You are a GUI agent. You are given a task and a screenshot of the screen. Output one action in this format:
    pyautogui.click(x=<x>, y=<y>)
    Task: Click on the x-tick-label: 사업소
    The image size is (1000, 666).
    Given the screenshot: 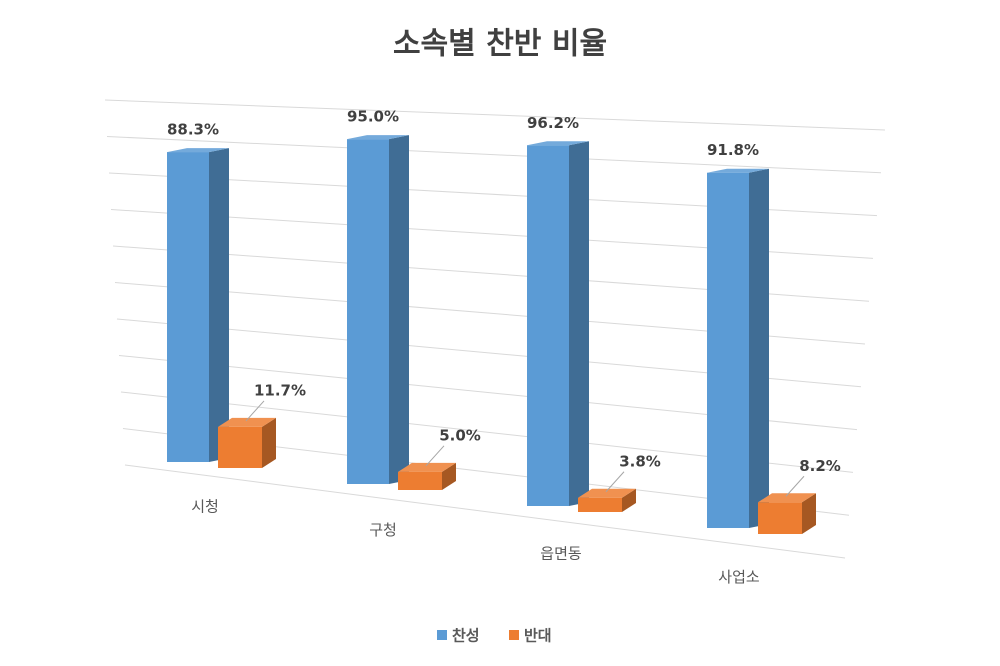 What is the action you would take?
    pyautogui.click(x=739, y=577)
    